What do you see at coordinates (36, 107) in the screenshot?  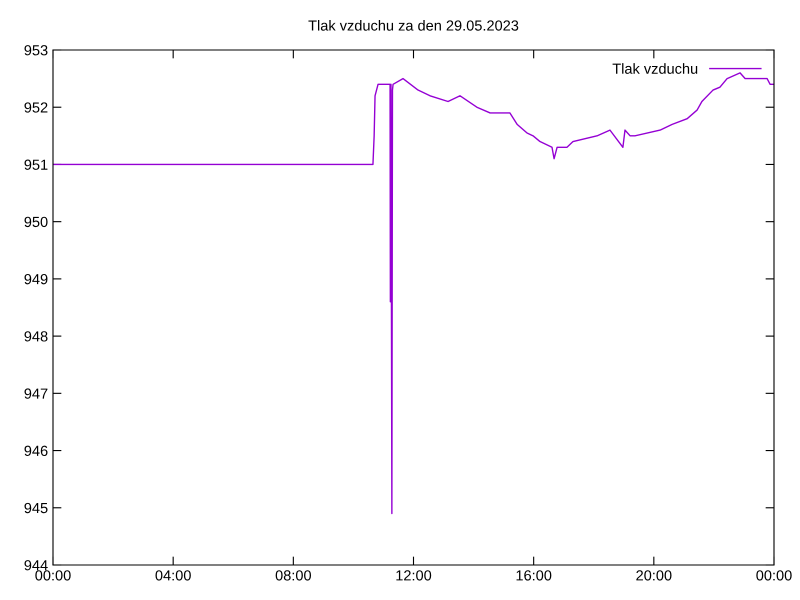 I see `y-tick-label: 952` at bounding box center [36, 107].